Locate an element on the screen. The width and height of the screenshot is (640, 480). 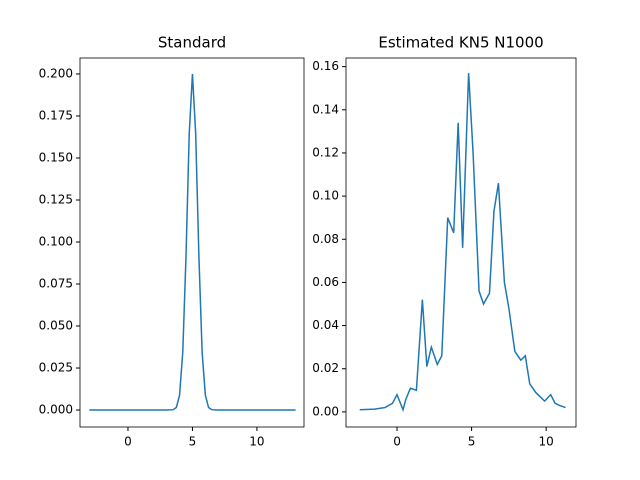
y-tick-label: 0.12 is located at coordinates (325, 152).